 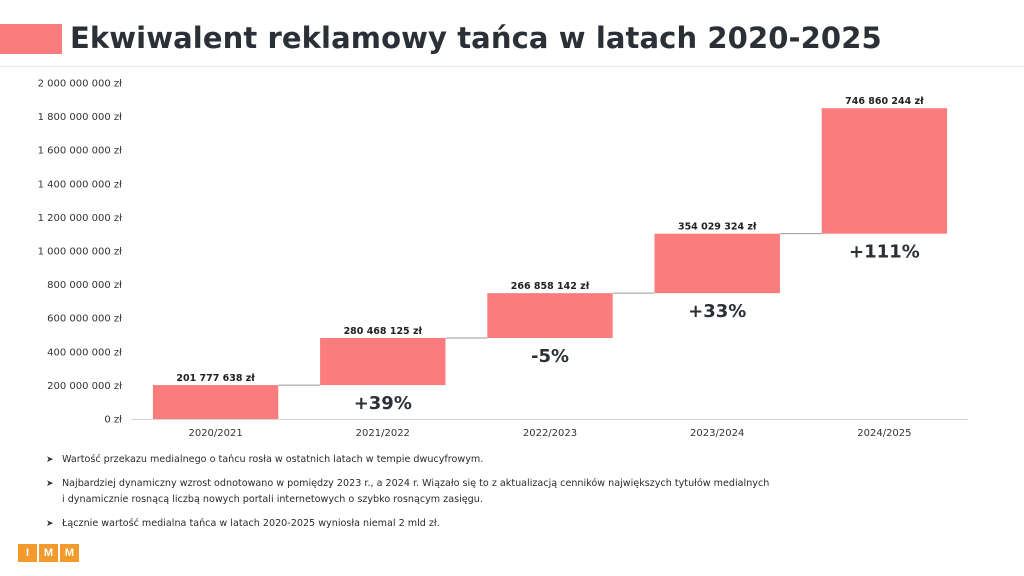 What do you see at coordinates (884, 252) in the screenshot?
I see `change-percent-label: +111%` at bounding box center [884, 252].